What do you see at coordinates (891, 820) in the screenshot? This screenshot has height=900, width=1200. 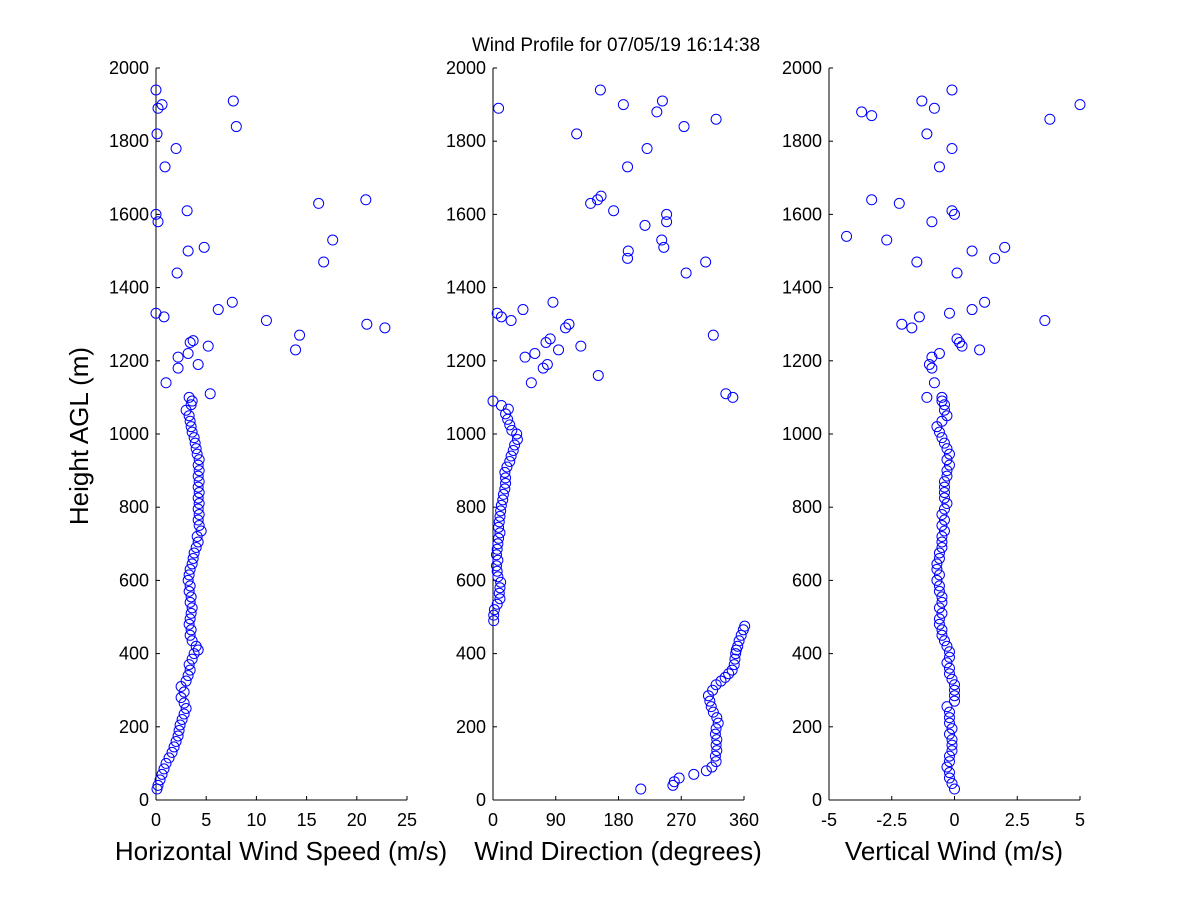 I see `x-tick-label: -2.5` at bounding box center [891, 820].